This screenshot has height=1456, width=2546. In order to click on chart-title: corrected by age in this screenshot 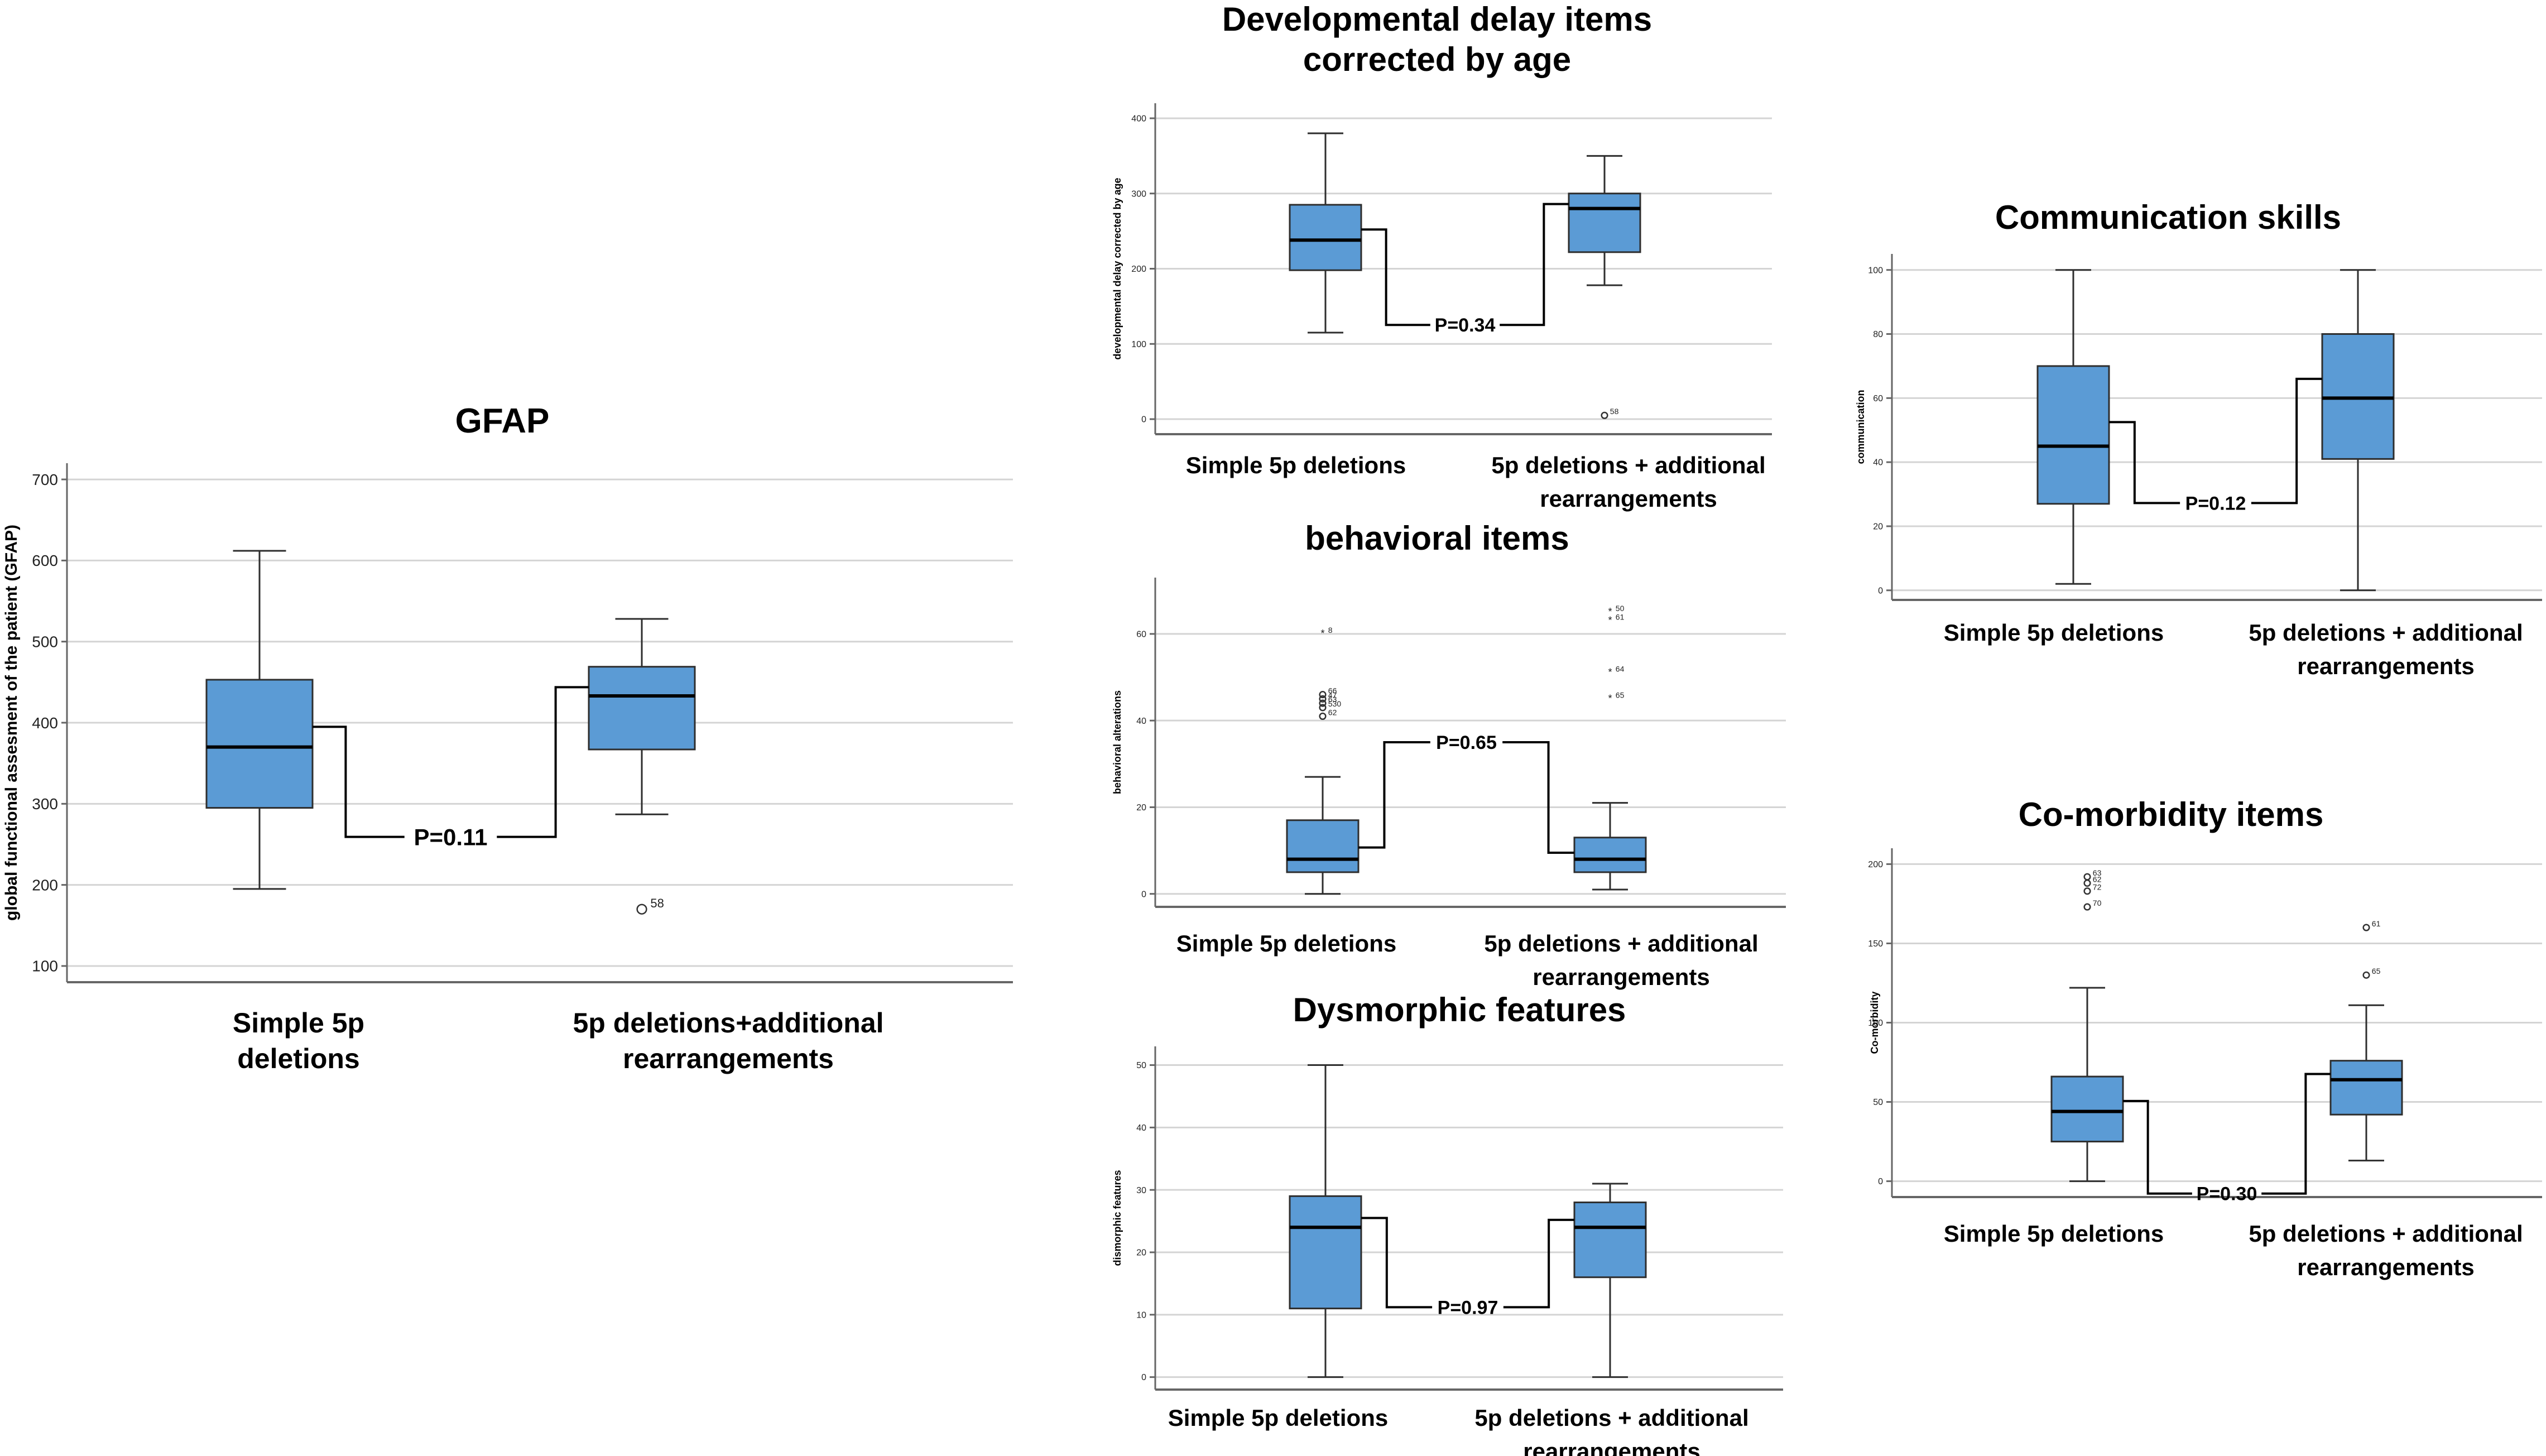, I will do `click(1437, 59)`.